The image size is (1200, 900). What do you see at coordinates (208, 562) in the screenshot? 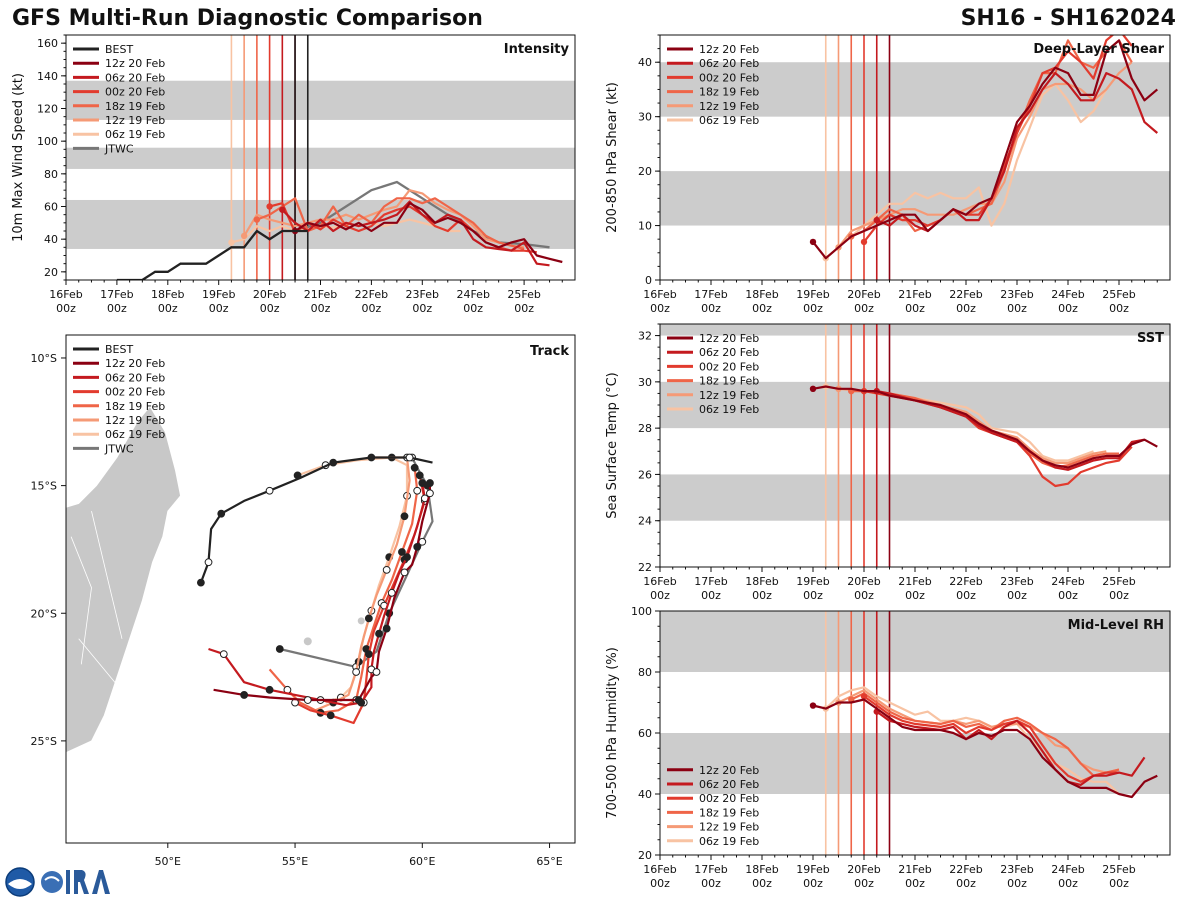
I see `best-track-marker` at bounding box center [208, 562].